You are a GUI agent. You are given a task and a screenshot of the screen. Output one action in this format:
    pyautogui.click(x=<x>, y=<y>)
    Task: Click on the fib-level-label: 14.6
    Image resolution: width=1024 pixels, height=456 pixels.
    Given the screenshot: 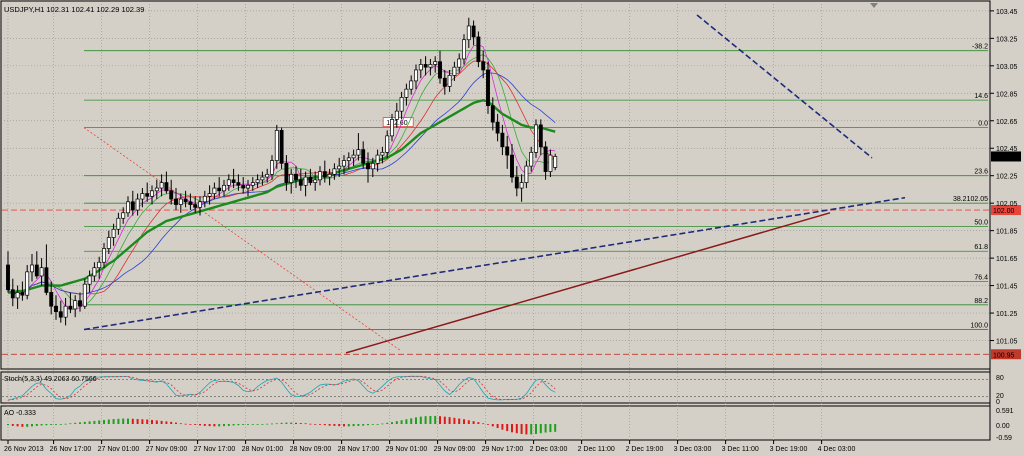 What is the action you would take?
    pyautogui.click(x=981, y=96)
    